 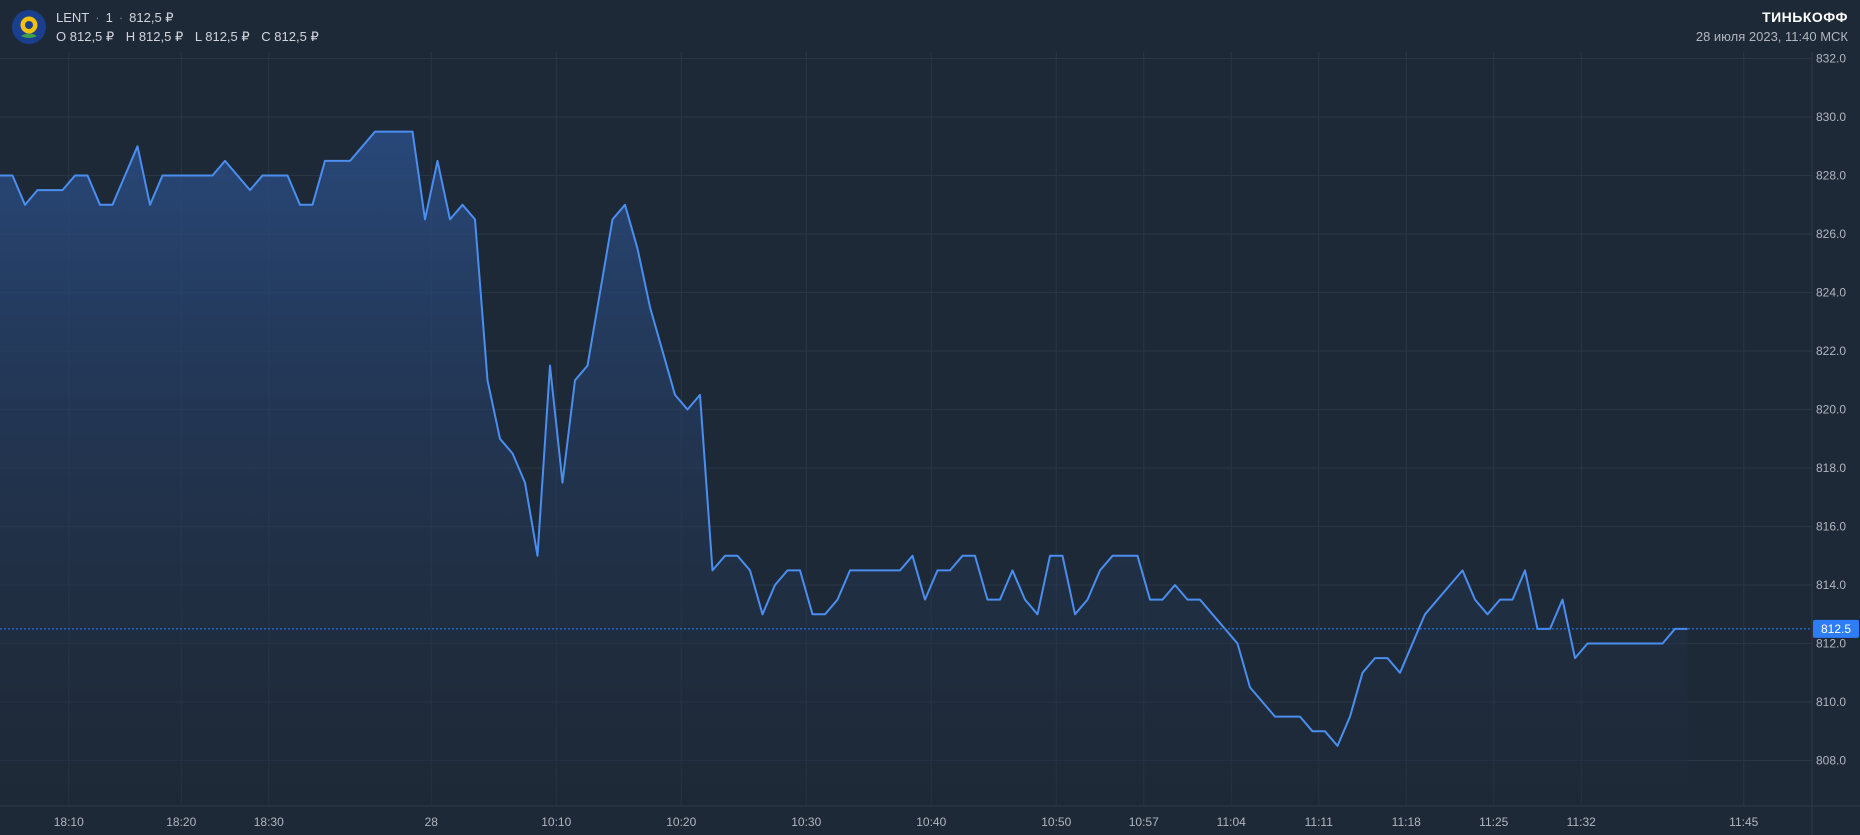 I want to click on x-tick-label: 11:25, so click(x=1493, y=822).